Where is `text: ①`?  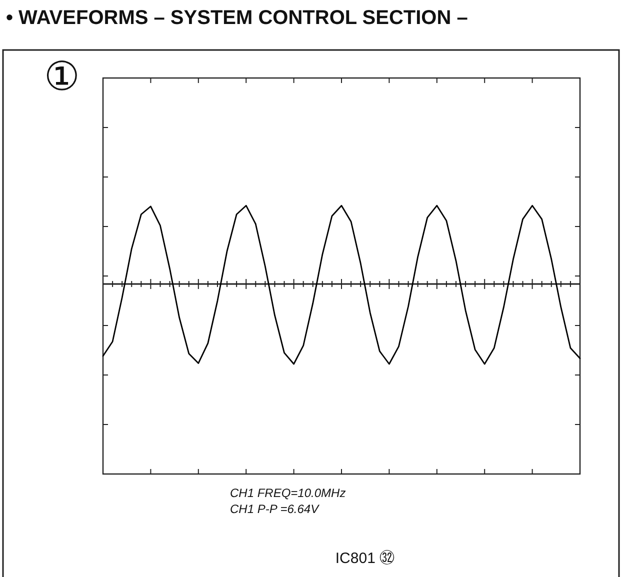
text: ① is located at coordinates (62, 77).